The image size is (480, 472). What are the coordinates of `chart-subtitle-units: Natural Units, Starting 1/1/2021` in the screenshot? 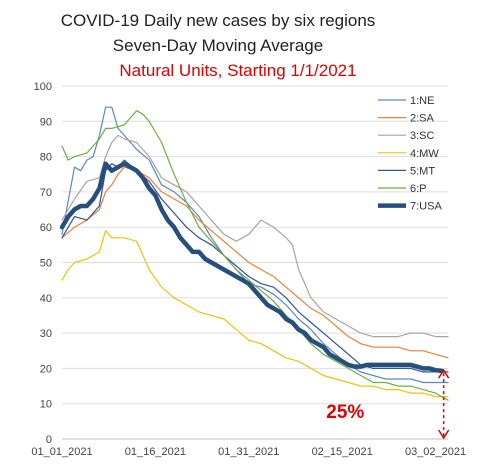 It's located at (237, 70).